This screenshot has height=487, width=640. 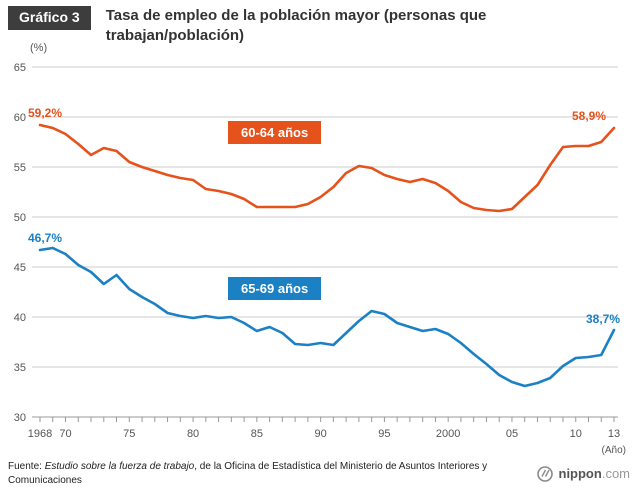 I want to click on nippon-logo-text: nippon.com, so click(x=594, y=473).